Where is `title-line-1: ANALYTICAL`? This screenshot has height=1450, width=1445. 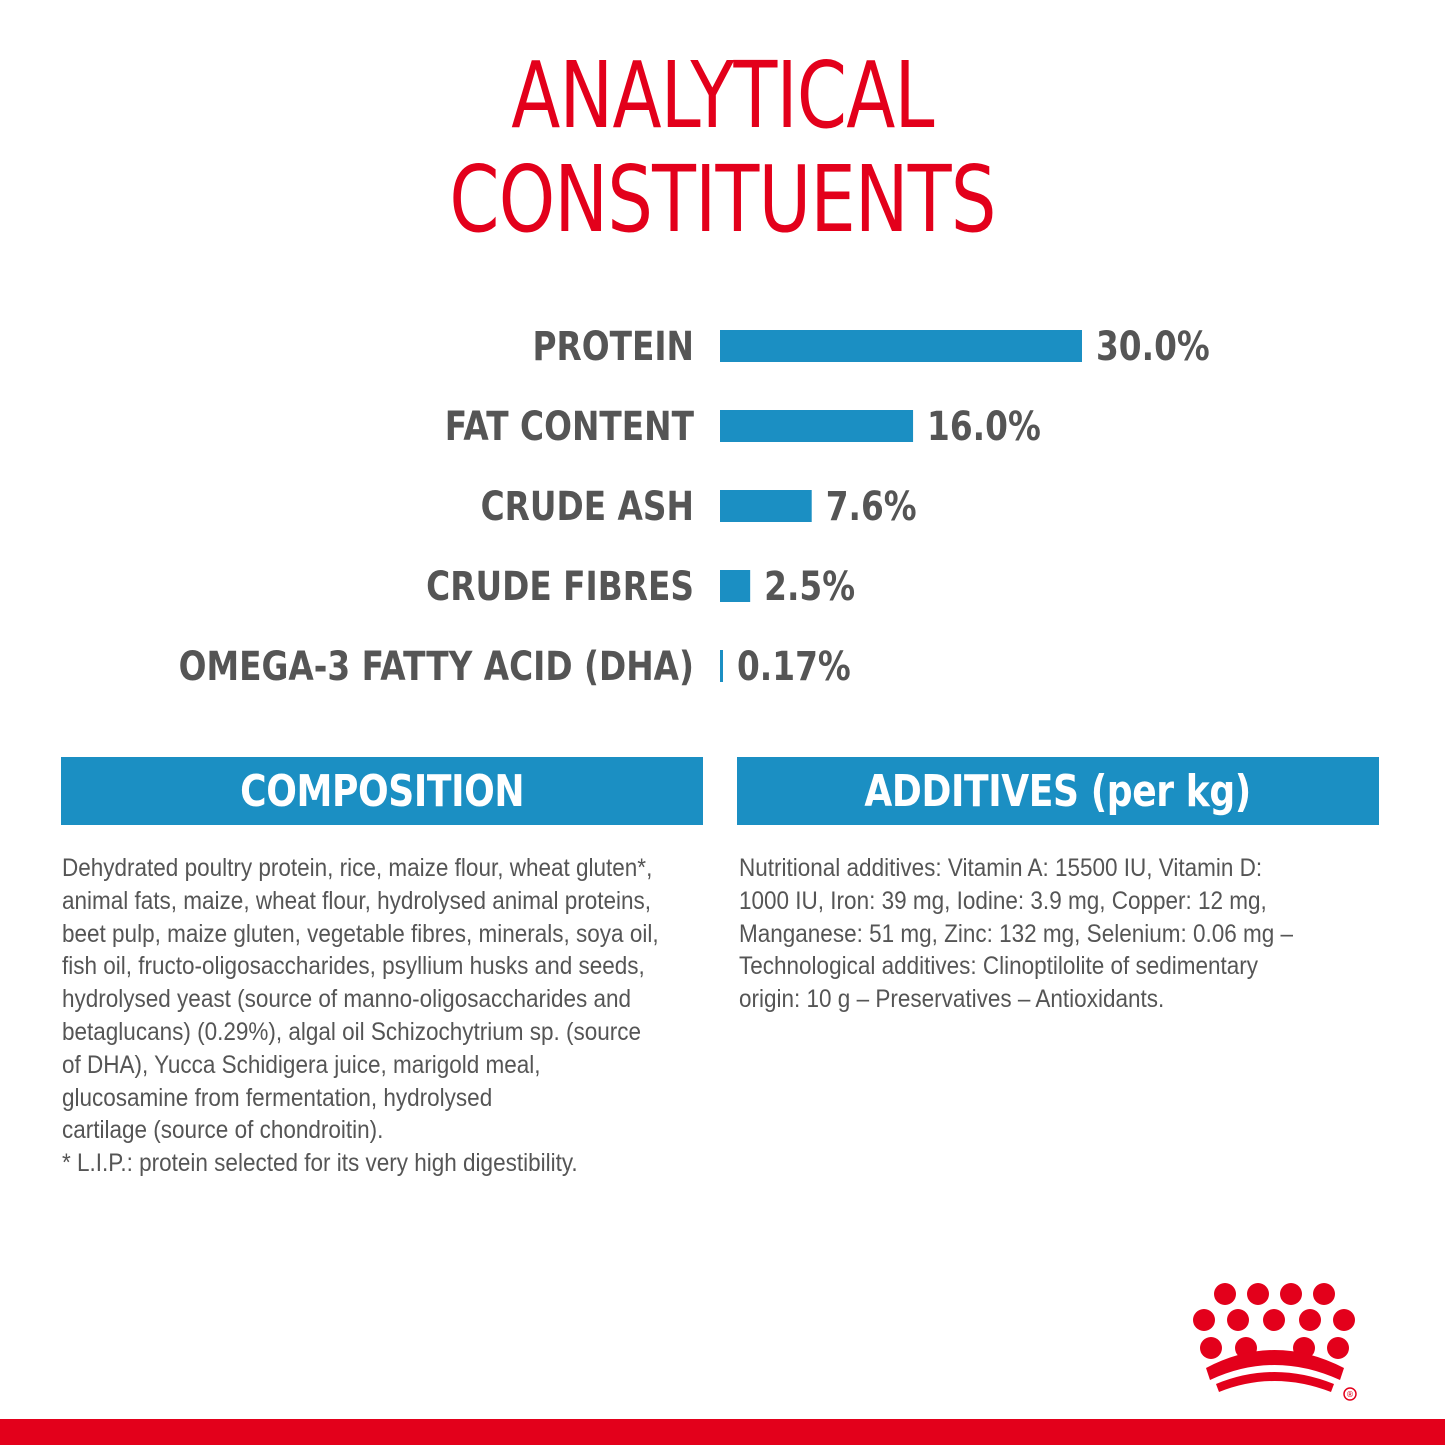 title-line-1: ANALYTICAL is located at coordinates (722, 95).